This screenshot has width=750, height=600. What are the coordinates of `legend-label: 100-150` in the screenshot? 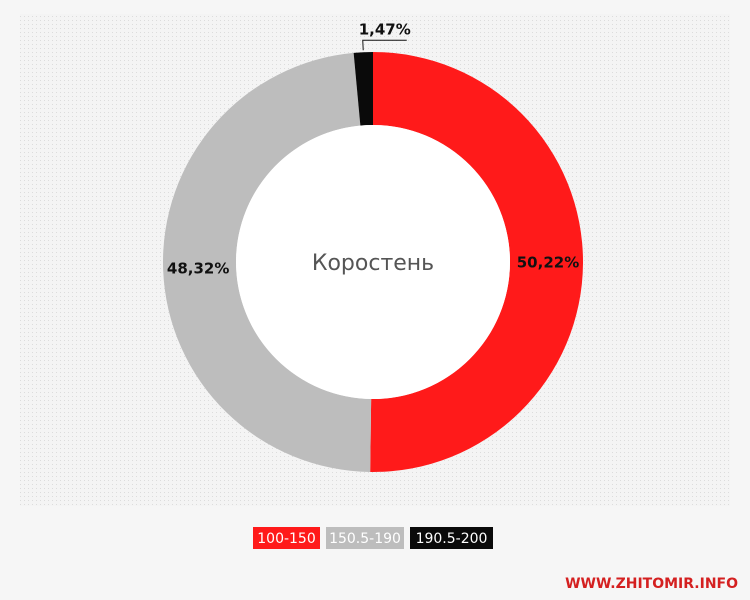 It's located at (286, 539).